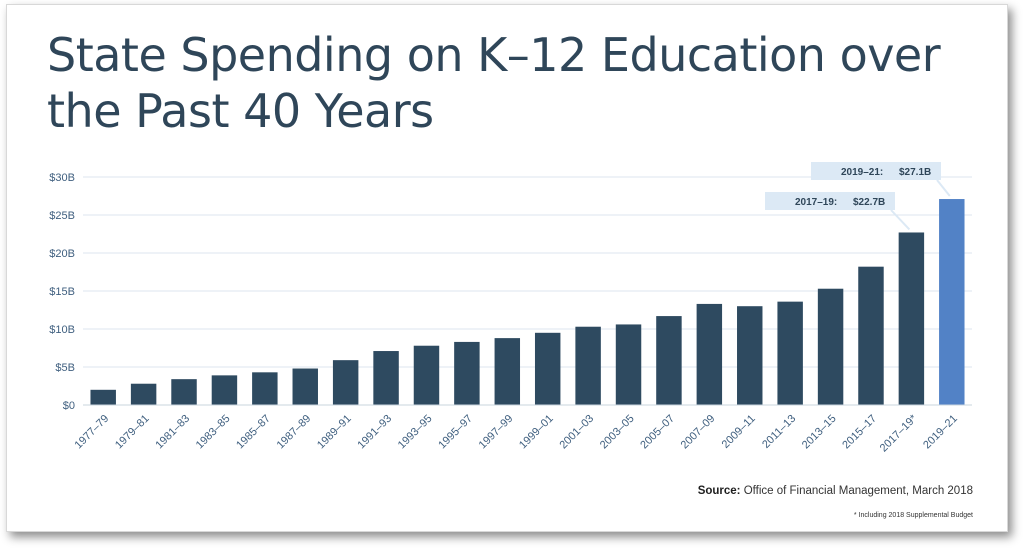  Describe the element at coordinates (657, 432) in the screenshot. I see `x-tick-label: 2005–07` at that location.